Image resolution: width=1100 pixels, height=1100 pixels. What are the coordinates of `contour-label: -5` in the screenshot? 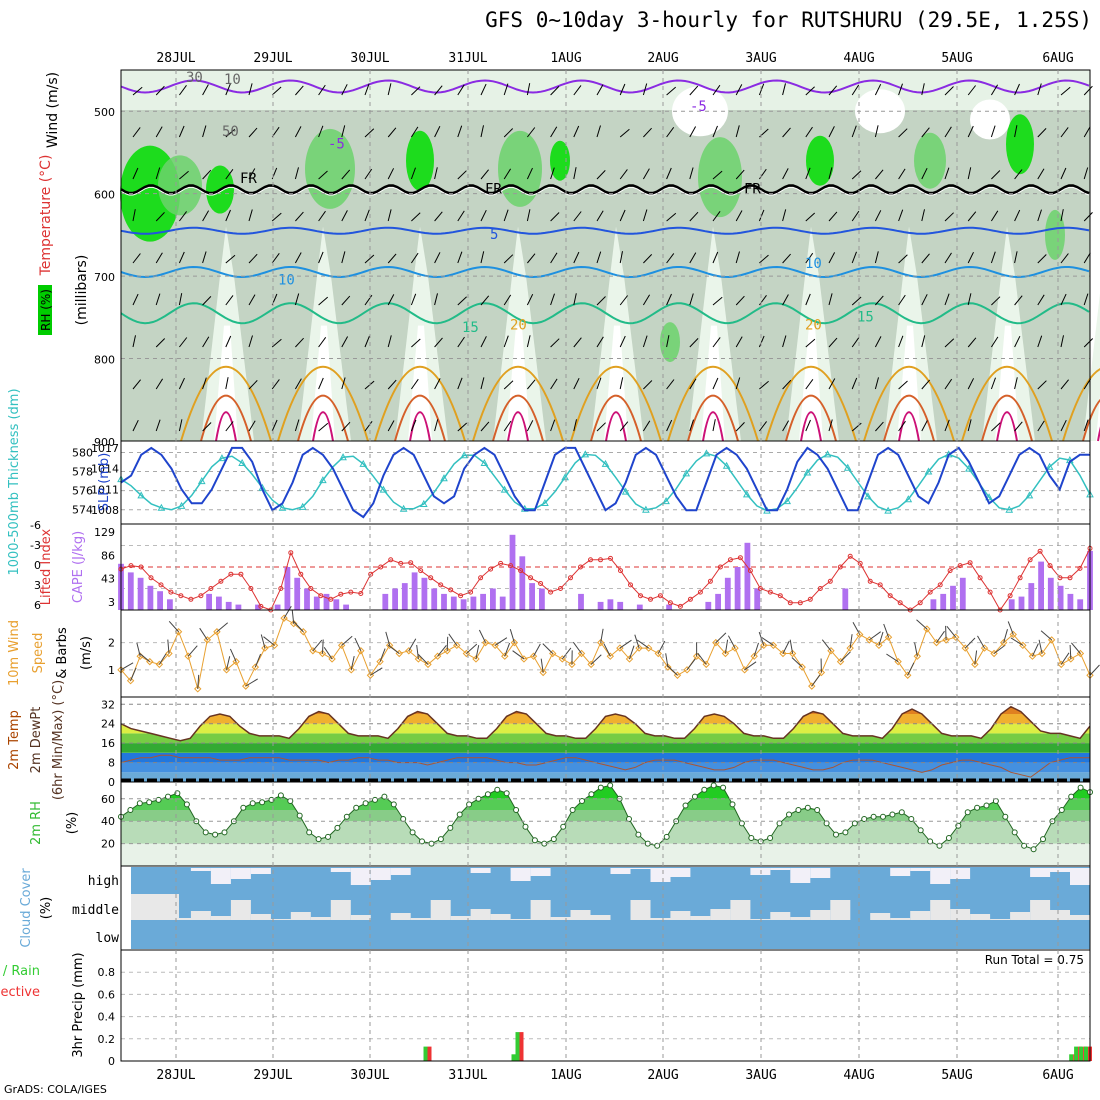 It's located at (336, 144).